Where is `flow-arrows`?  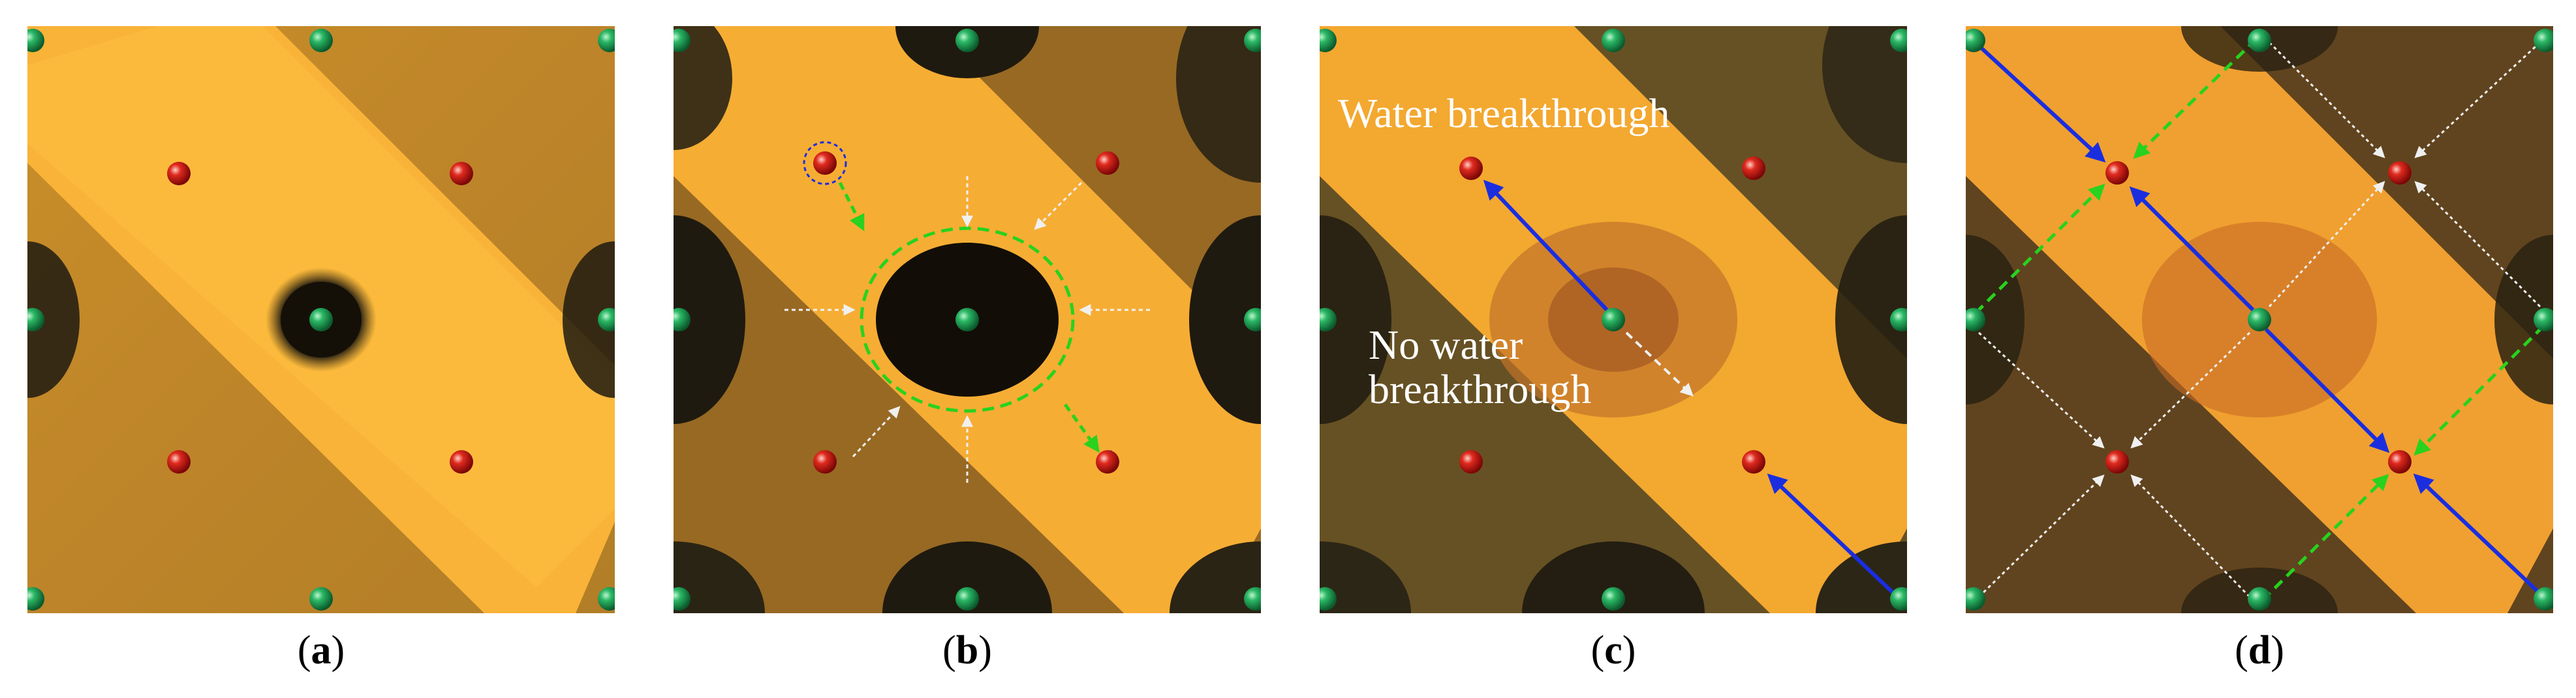 flow-arrows is located at coordinates (967, 329).